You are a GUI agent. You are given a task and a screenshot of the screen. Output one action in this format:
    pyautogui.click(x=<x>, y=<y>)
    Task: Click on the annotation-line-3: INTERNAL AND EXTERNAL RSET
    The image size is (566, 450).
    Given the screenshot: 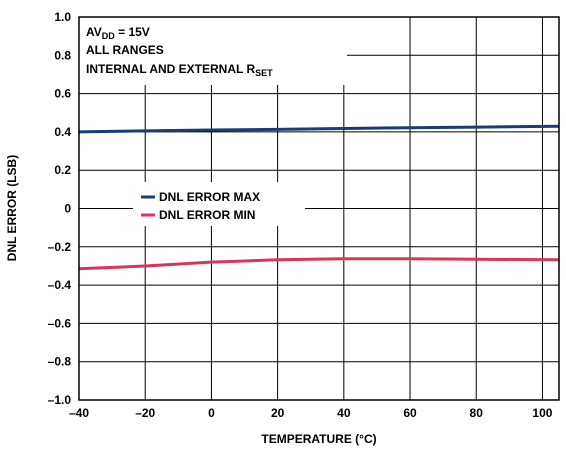 What is the action you would take?
    pyautogui.click(x=179, y=70)
    